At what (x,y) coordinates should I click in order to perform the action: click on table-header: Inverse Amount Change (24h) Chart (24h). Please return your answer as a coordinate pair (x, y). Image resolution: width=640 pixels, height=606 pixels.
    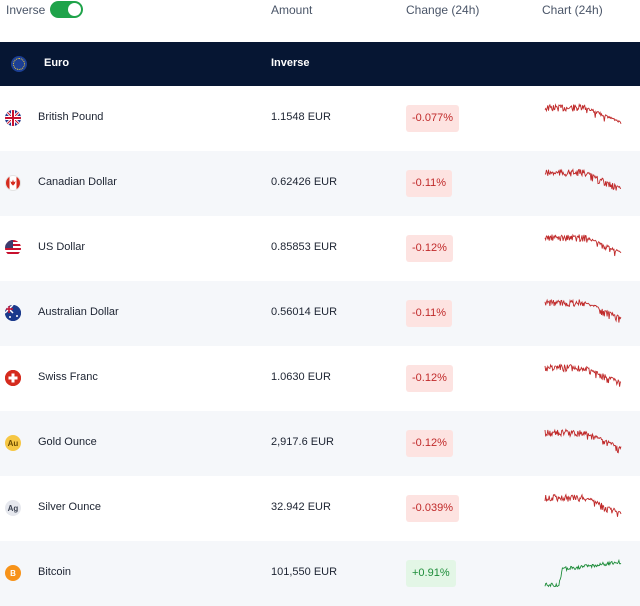
    Looking at the image, I should click on (320, 21).